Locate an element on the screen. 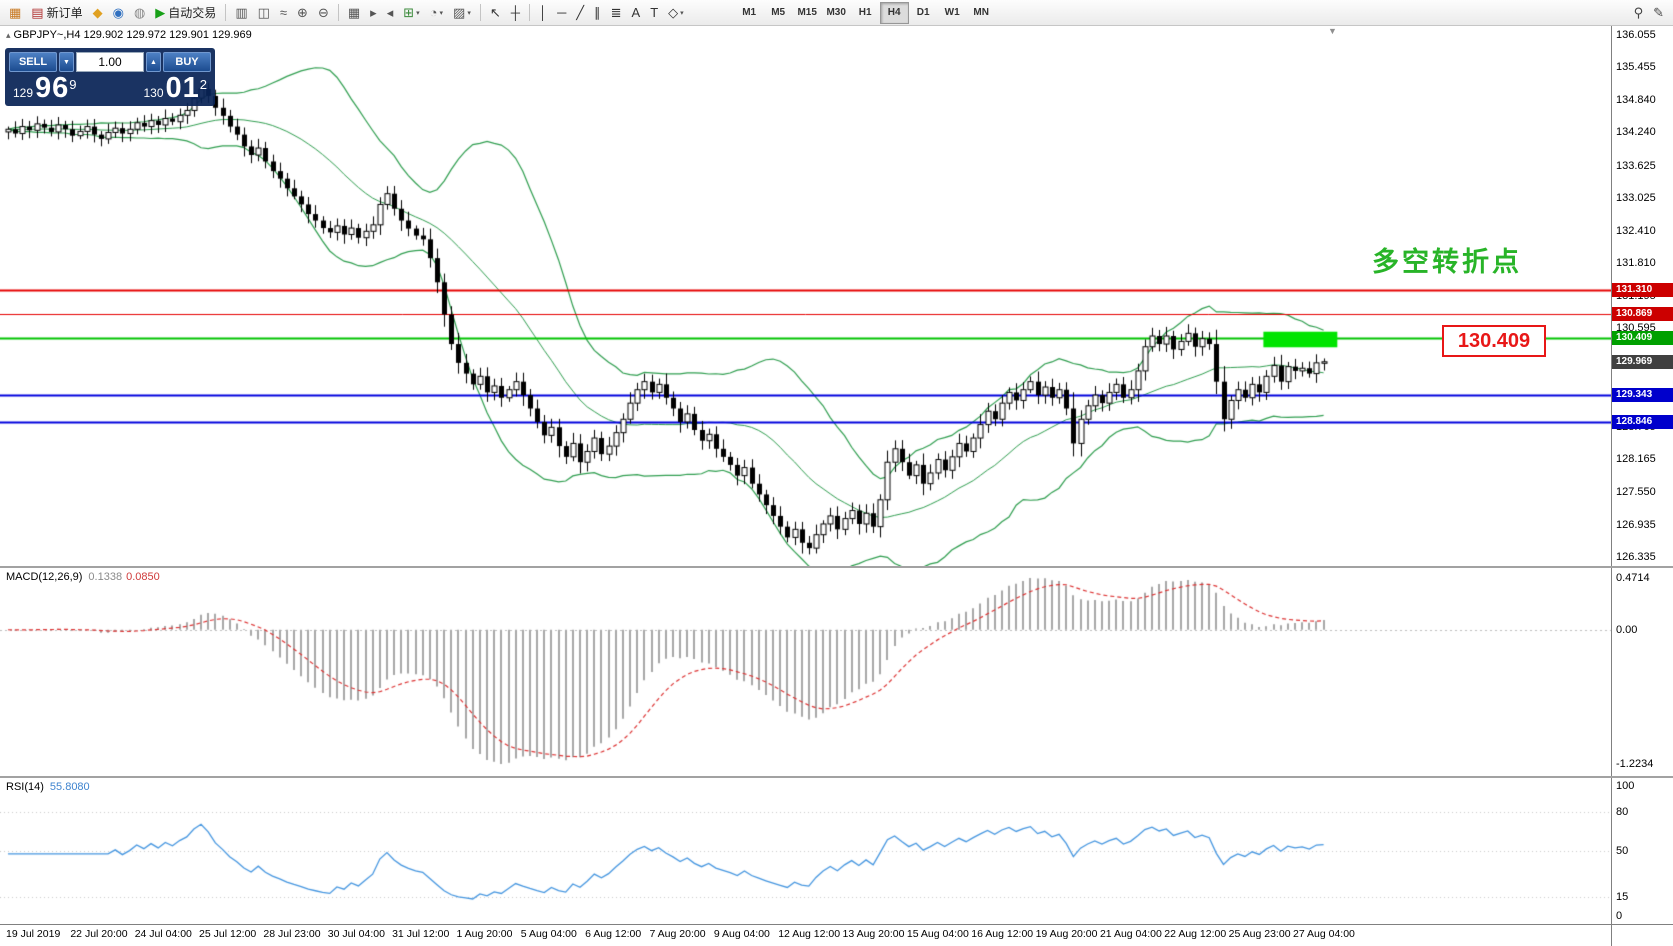  label-icon: T is located at coordinates (654, 12).